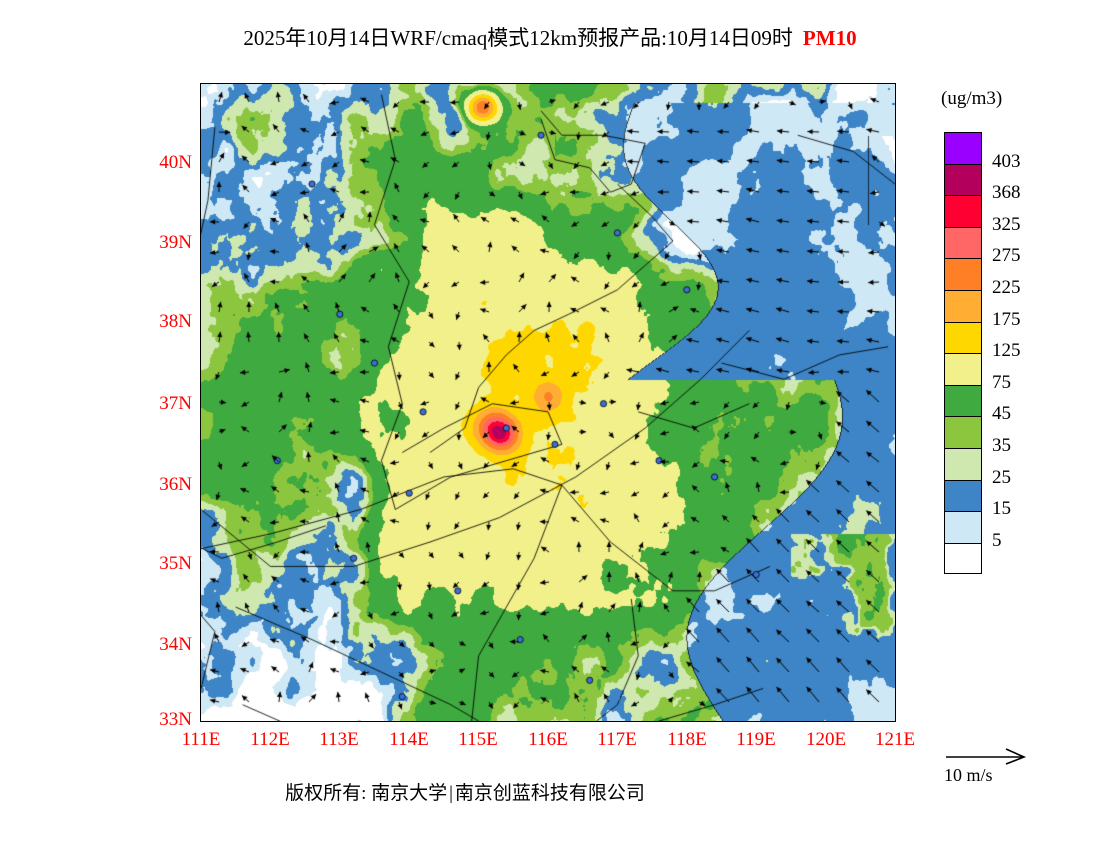 The height and width of the screenshot is (850, 1100). I want to click on colorbar-tick-label: 275, so click(1006, 256).